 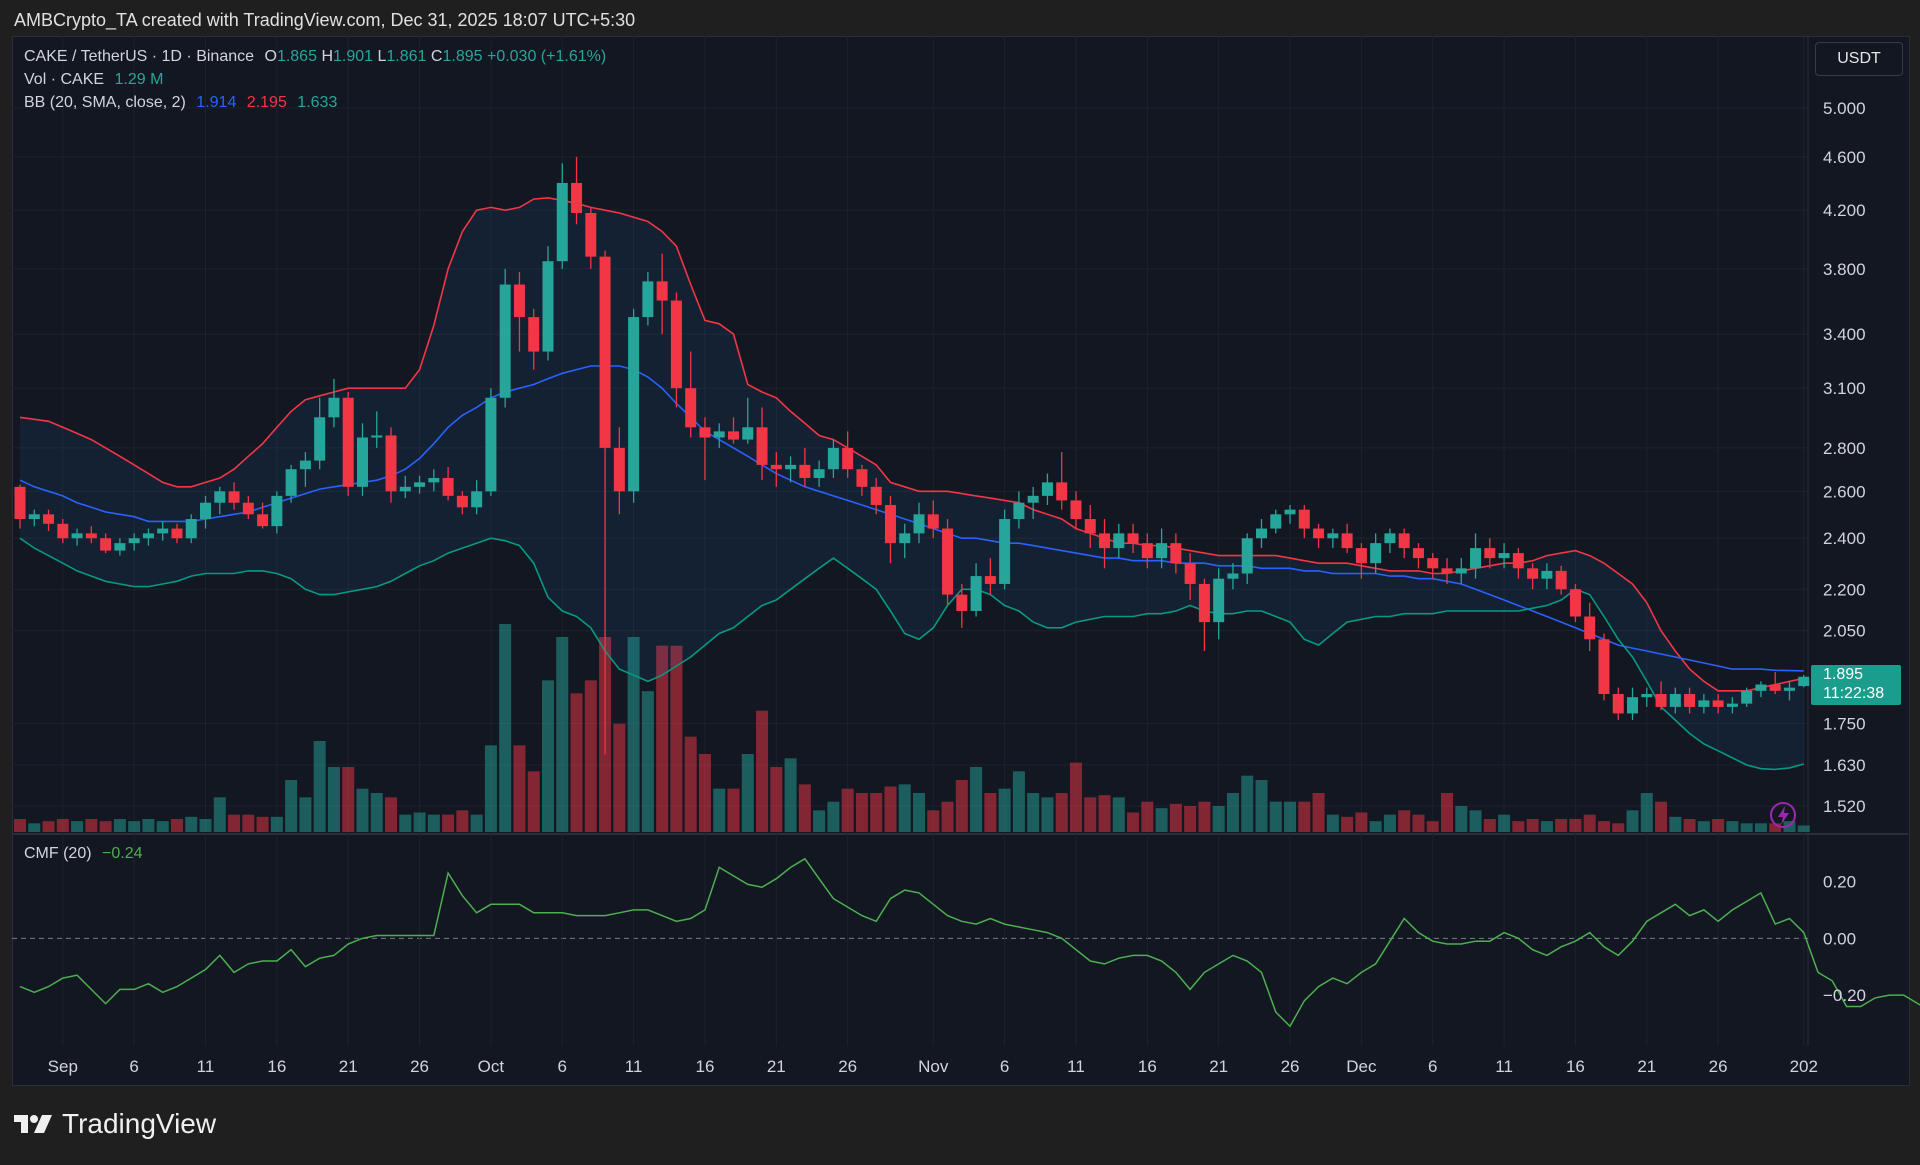 What do you see at coordinates (1844, 589) in the screenshot?
I see `price-tick-label: 2.200` at bounding box center [1844, 589].